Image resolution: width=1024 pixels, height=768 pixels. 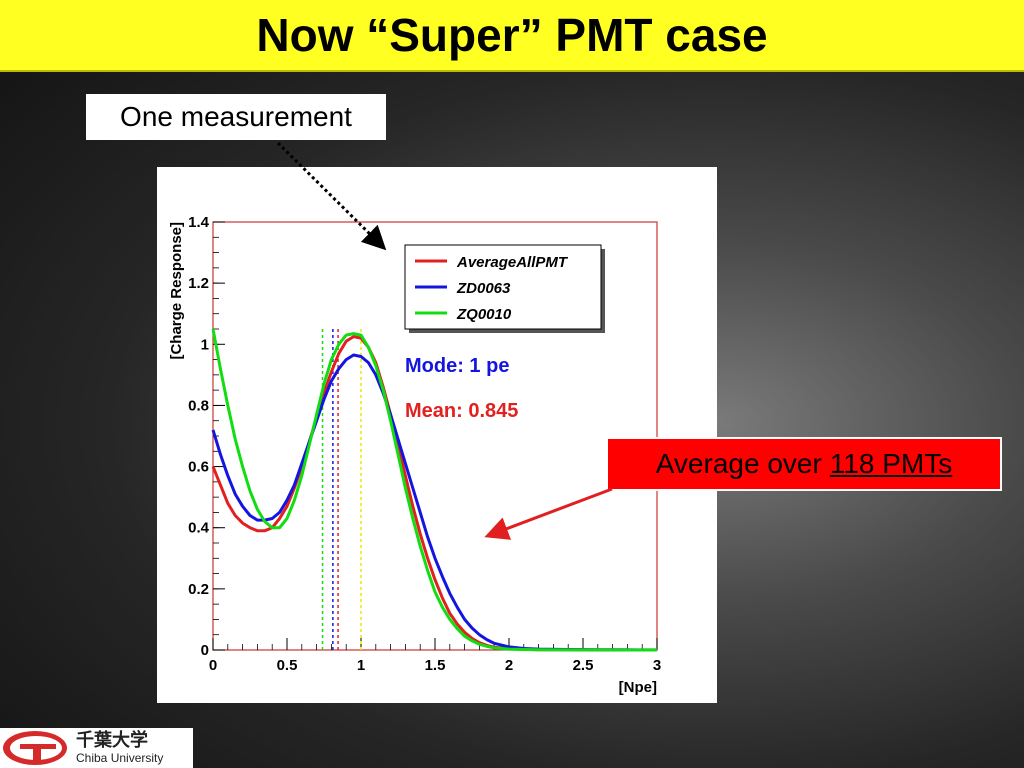 I want to click on x-tick-label: 2, so click(x=509, y=665).